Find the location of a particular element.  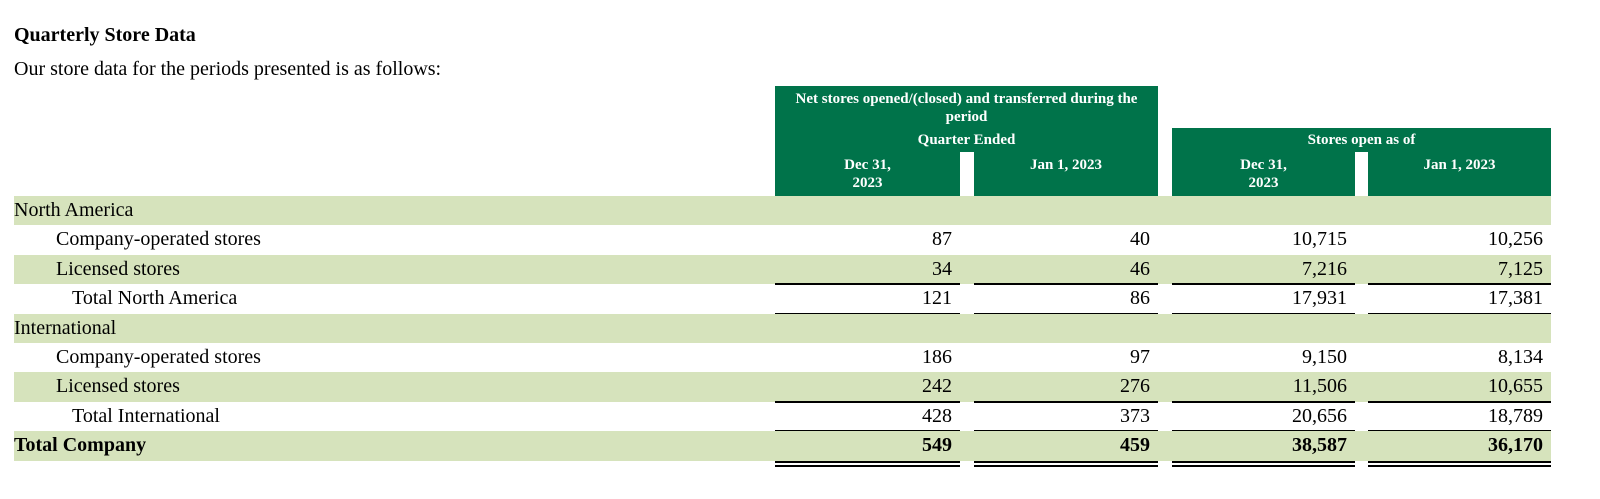

cell-value: 86 is located at coordinates (1140, 298).